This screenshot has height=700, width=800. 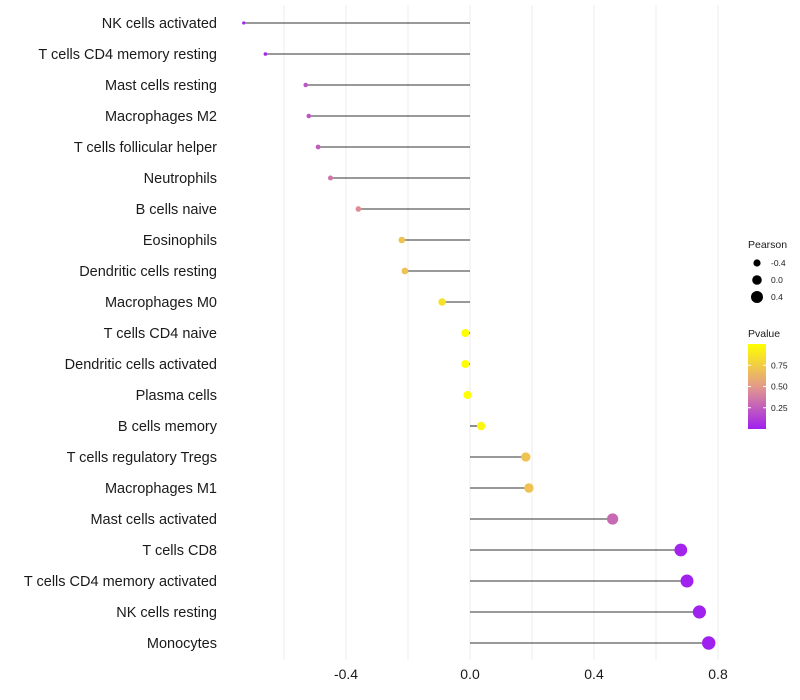 What do you see at coordinates (120, 582) in the screenshot?
I see `category-label: T cells CD4 memory activated` at bounding box center [120, 582].